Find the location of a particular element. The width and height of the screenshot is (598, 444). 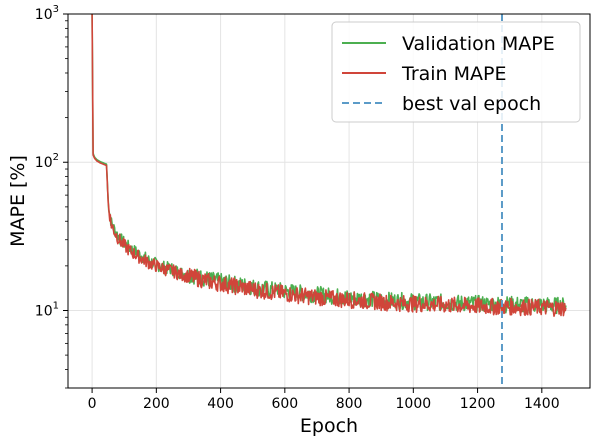

y-tick-label: 10² is located at coordinates (47, 161).